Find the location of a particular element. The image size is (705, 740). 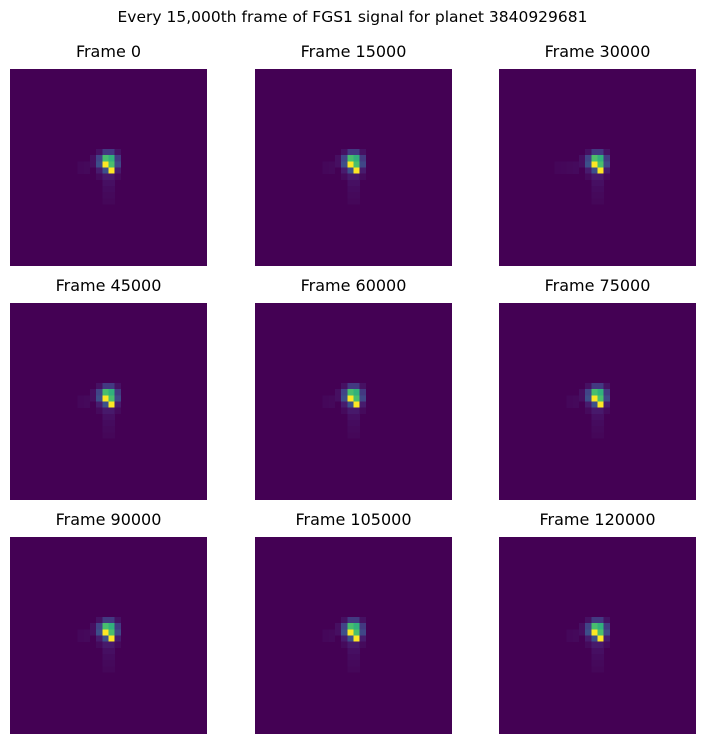

panel-frame-120000: Frame 120000 is located at coordinates (597, 622).